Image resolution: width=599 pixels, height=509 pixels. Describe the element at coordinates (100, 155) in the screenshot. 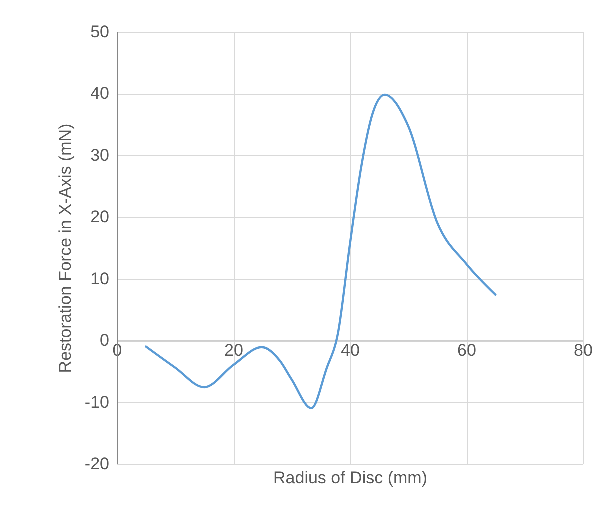

I see `y-tick-label: 30` at that location.